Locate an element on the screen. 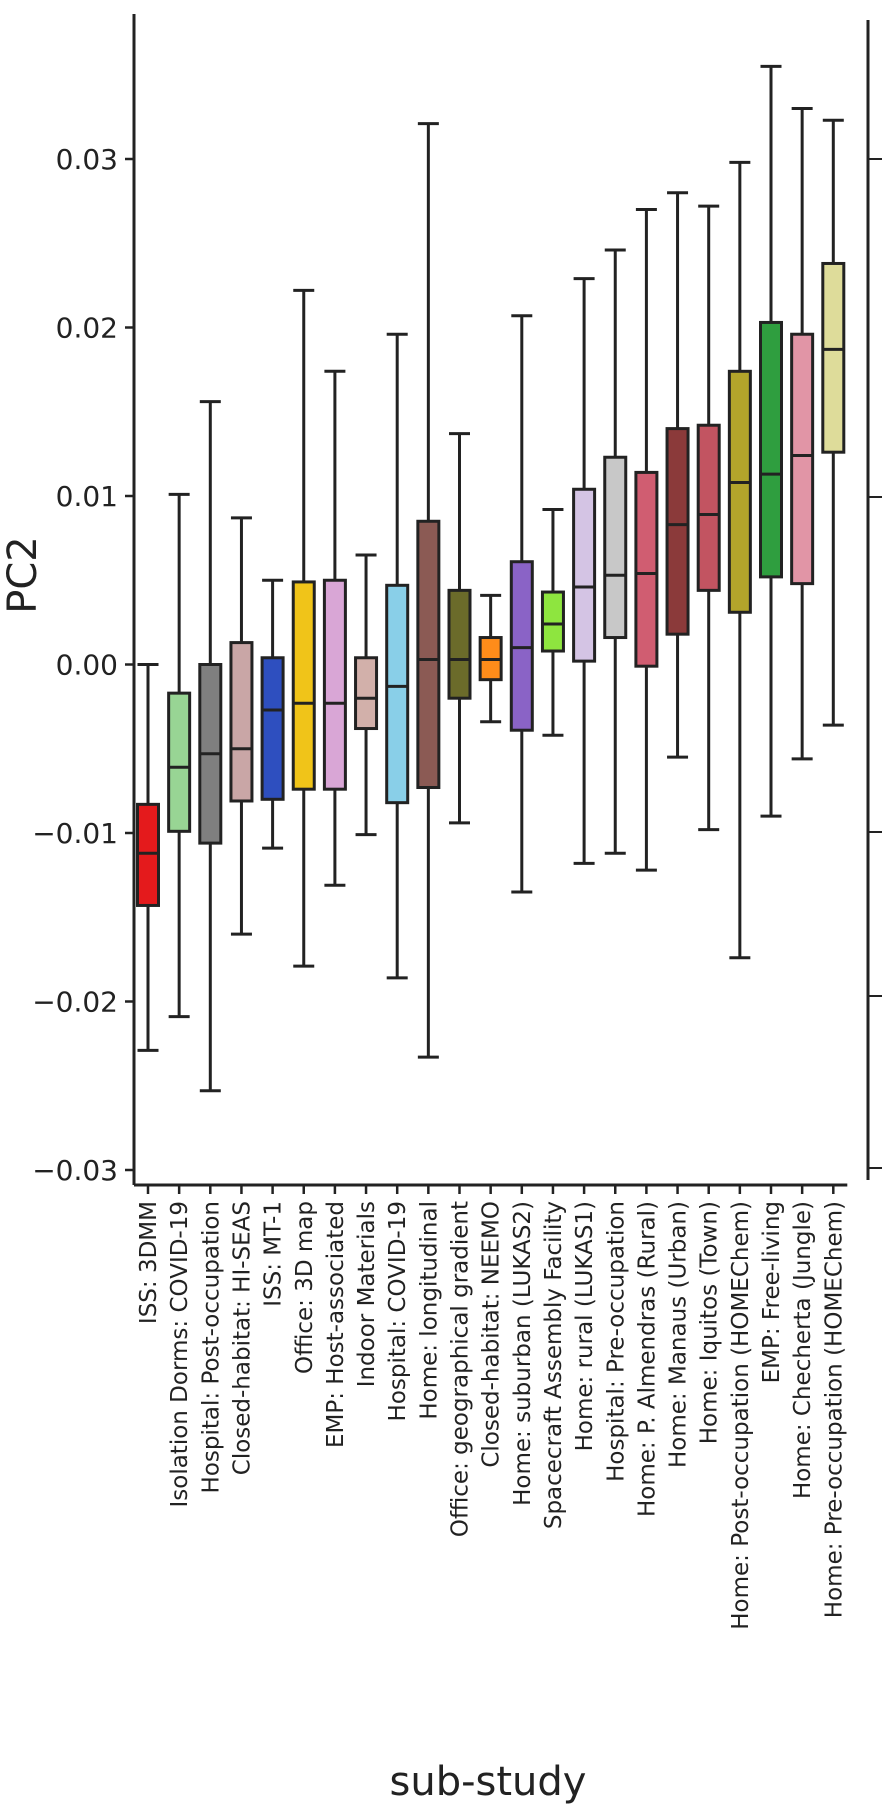  y-tick-label: −0.01 is located at coordinates (75, 833).